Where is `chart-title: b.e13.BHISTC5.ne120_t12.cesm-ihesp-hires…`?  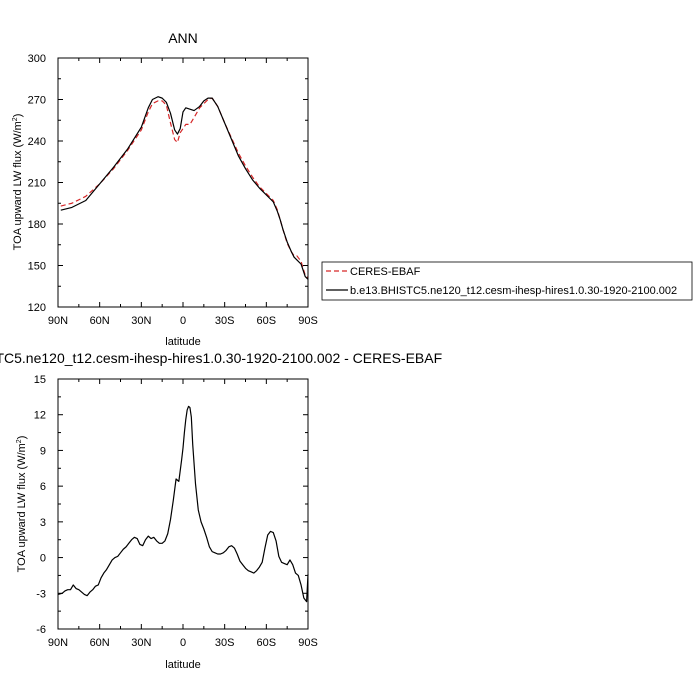
chart-title: b.e13.BHISTC5.ne120_t12.cesm-ihesp-hires… is located at coordinates (221, 358).